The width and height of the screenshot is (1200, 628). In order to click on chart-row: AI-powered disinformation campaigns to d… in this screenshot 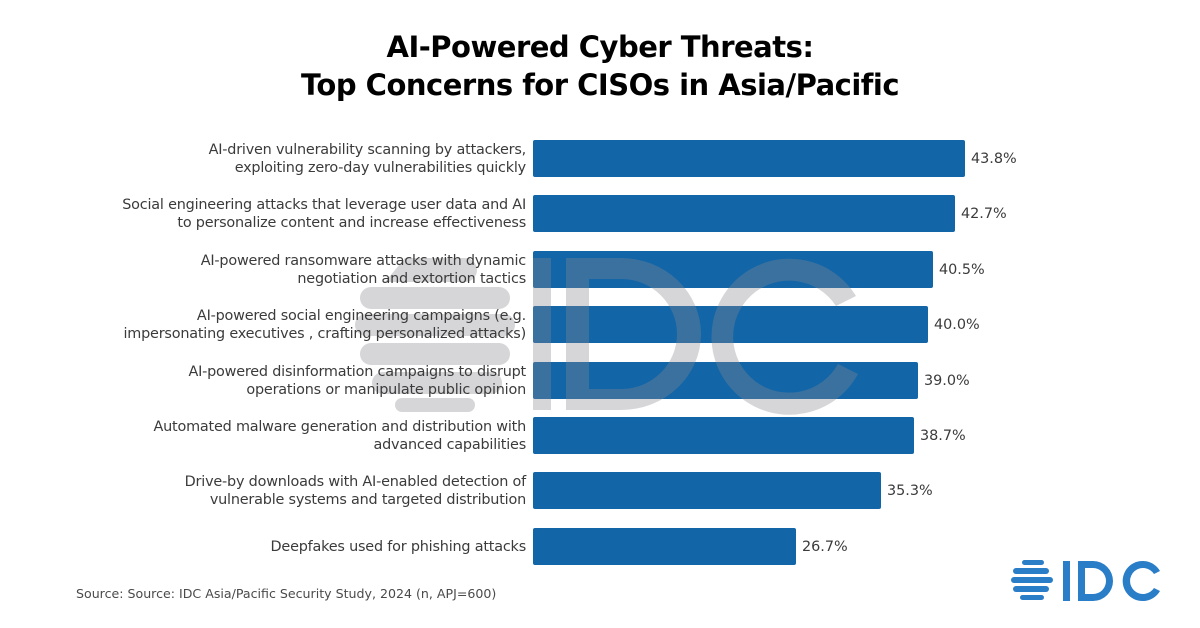, I will do `click(600, 381)`.